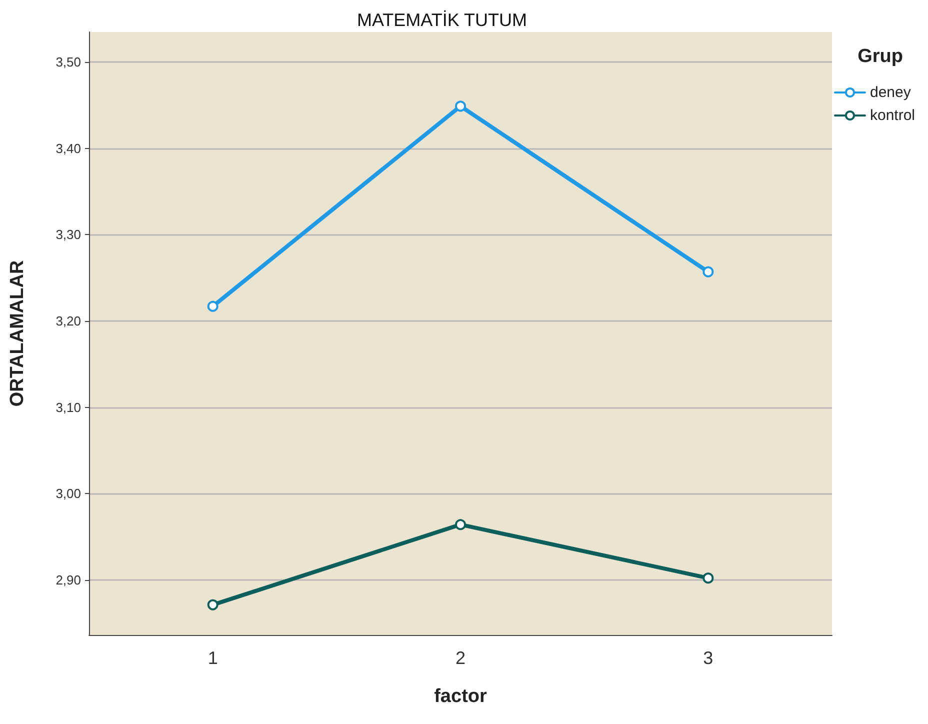 This screenshot has height=724, width=928. I want to click on x-tick-label: 2, so click(460, 658).